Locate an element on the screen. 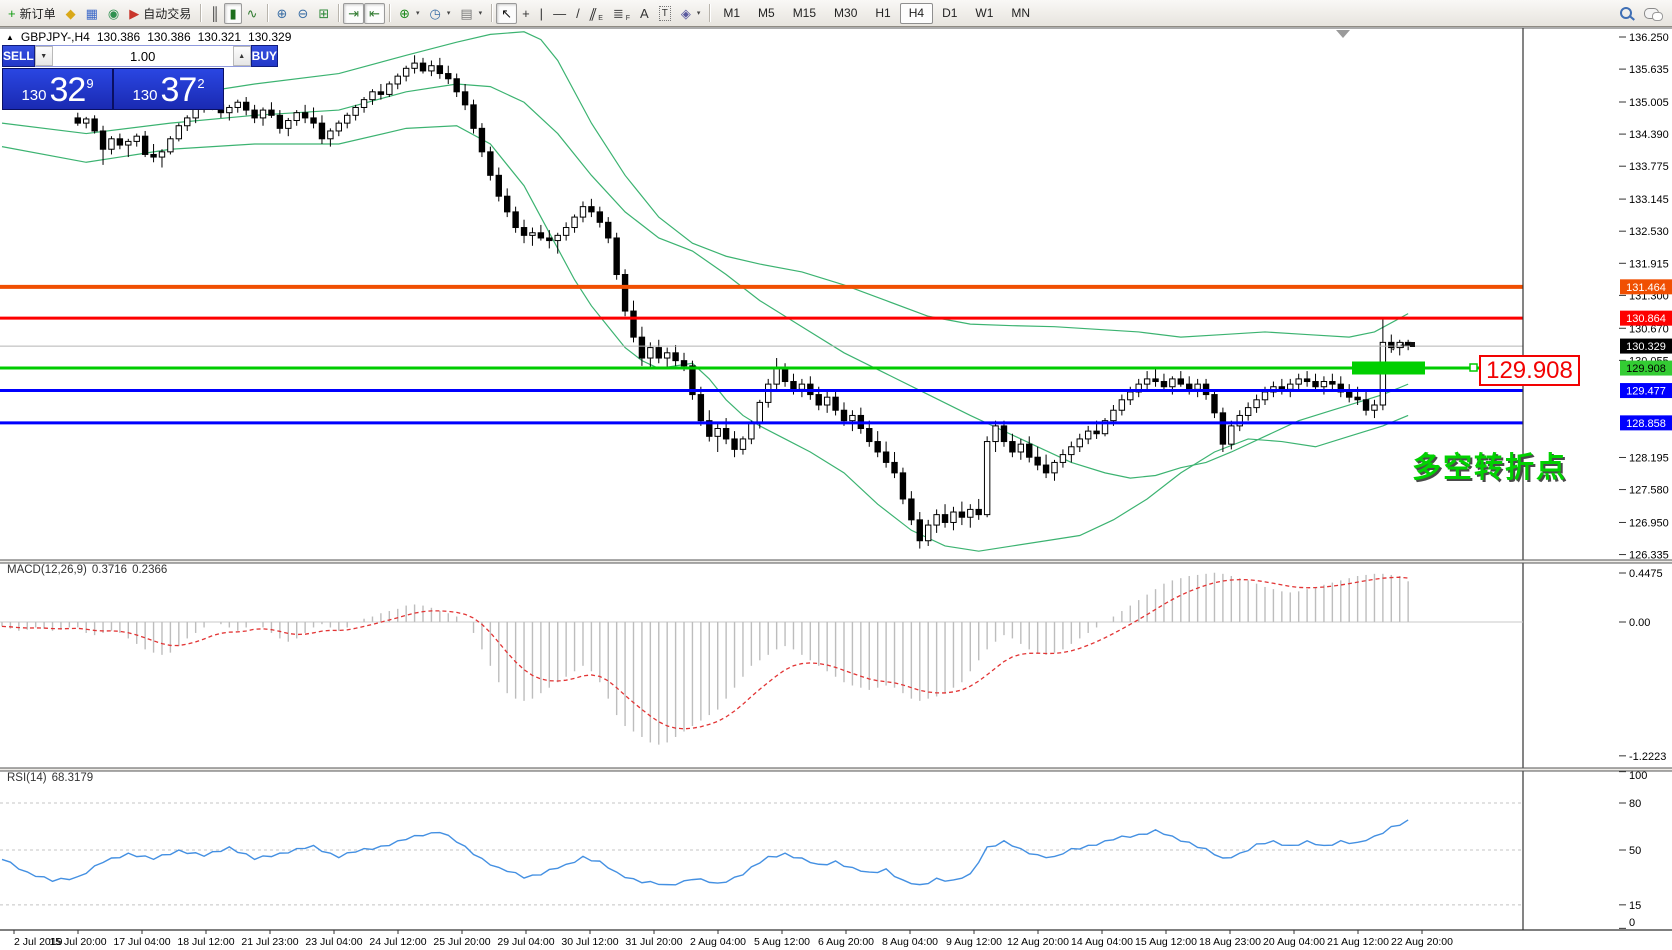 Image resolution: width=1672 pixels, height=950 pixels. quote-open: 130.386 is located at coordinates (118, 37).